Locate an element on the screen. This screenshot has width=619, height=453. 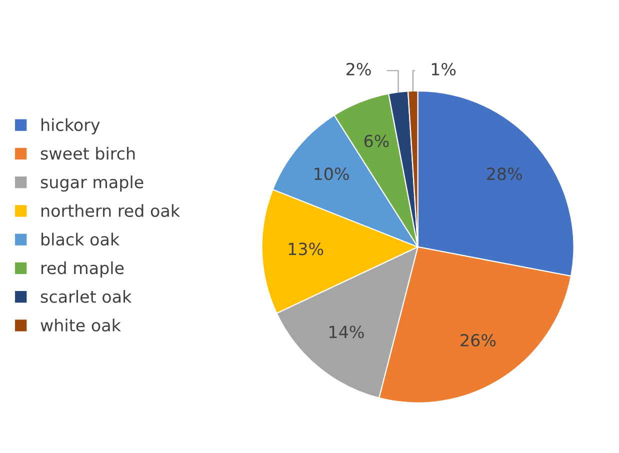
legend-label: red maple is located at coordinates (83, 269).